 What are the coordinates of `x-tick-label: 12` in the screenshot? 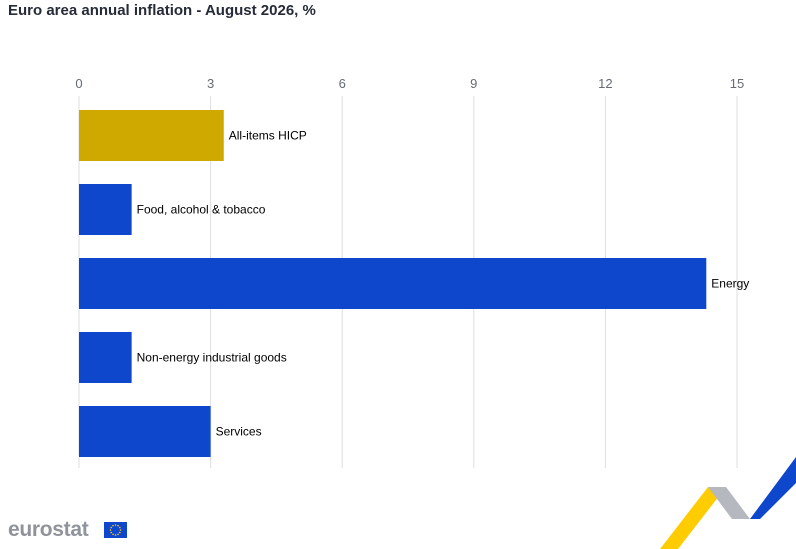 It's located at (605, 83).